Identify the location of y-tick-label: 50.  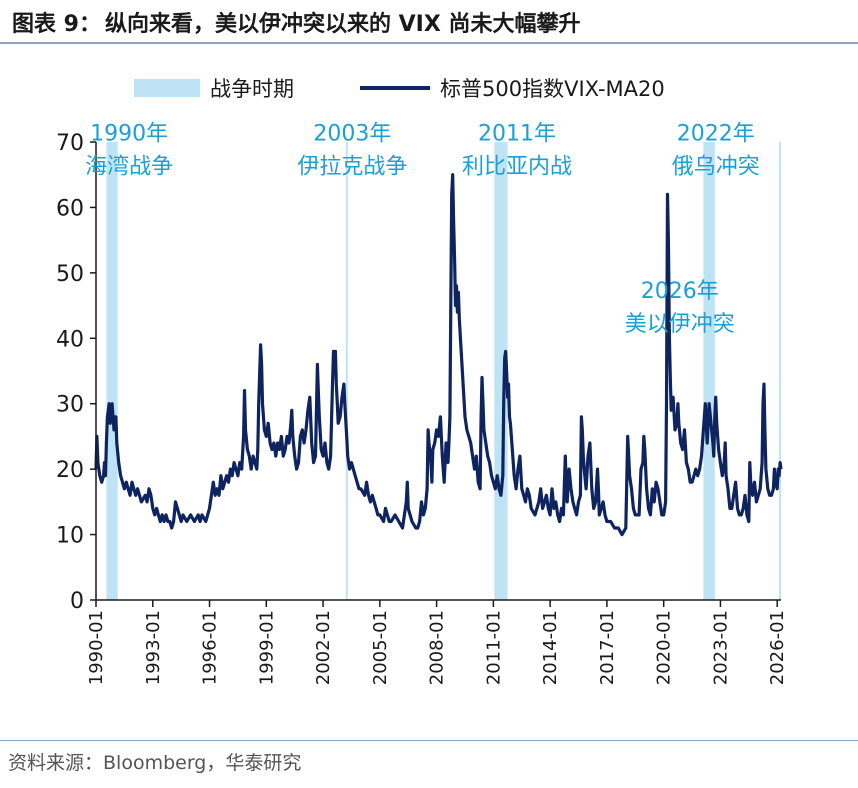
(70, 274).